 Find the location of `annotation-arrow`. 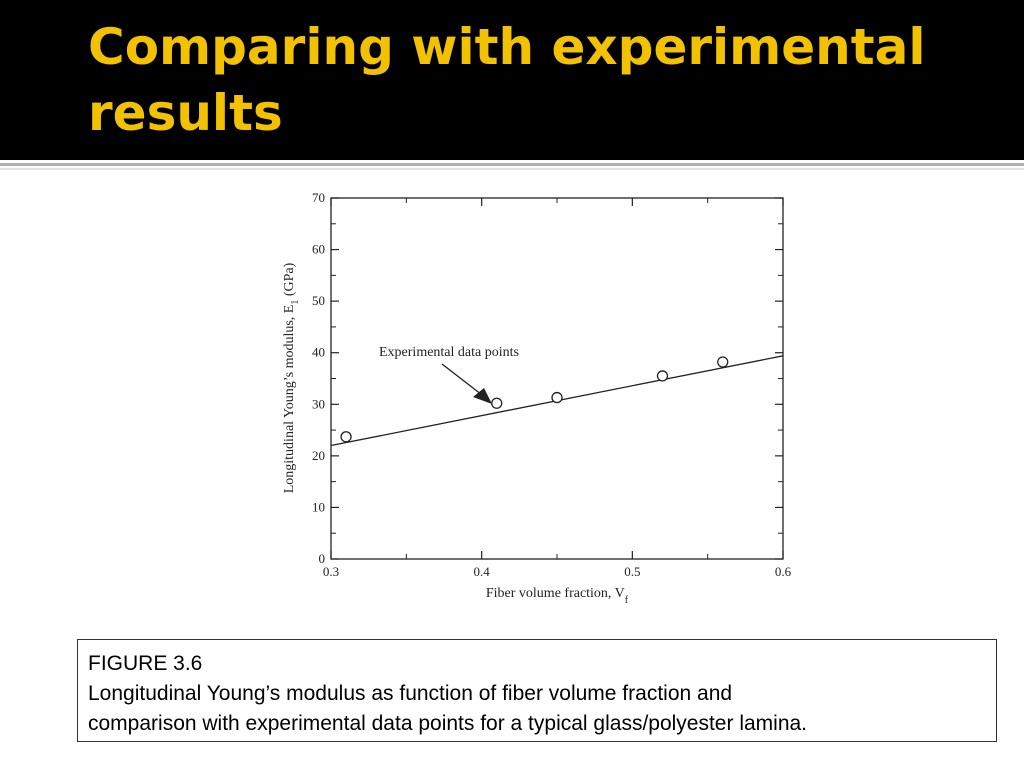

annotation-arrow is located at coordinates (464, 381).